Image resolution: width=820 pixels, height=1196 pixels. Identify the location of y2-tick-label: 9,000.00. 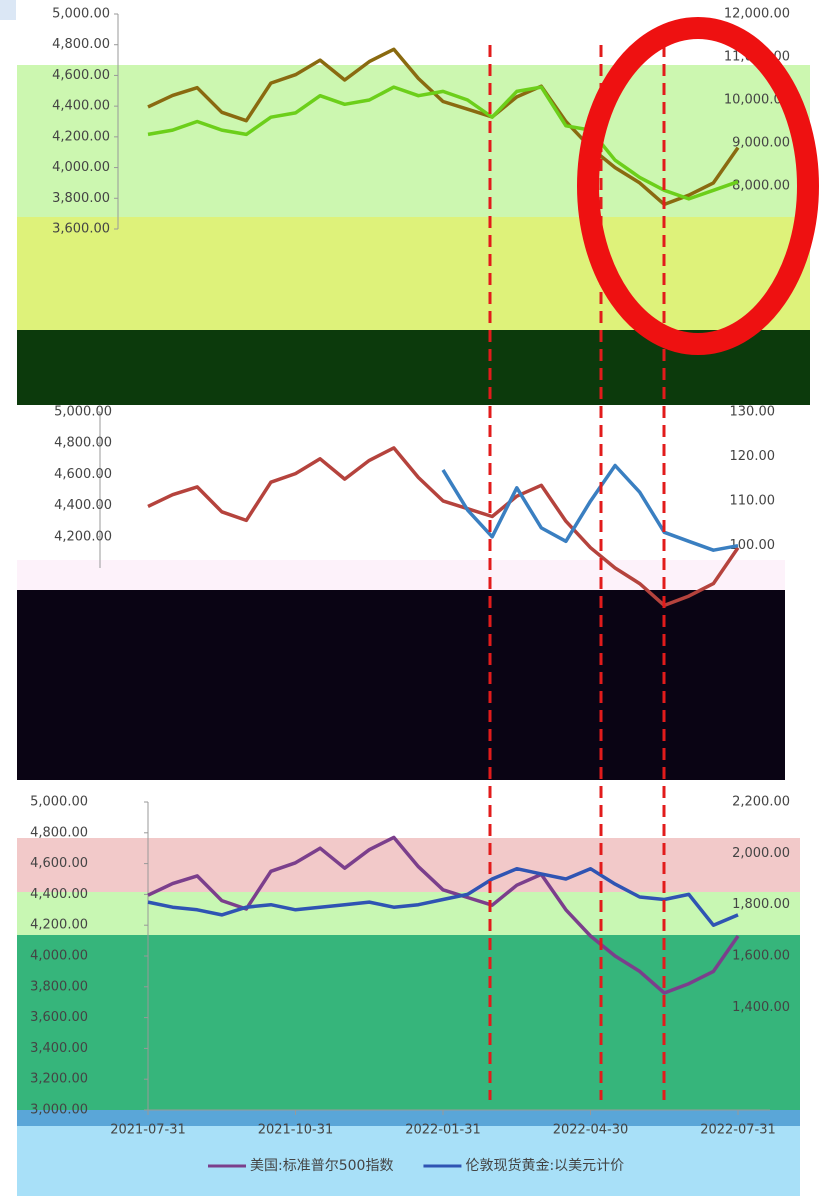
(761, 143).